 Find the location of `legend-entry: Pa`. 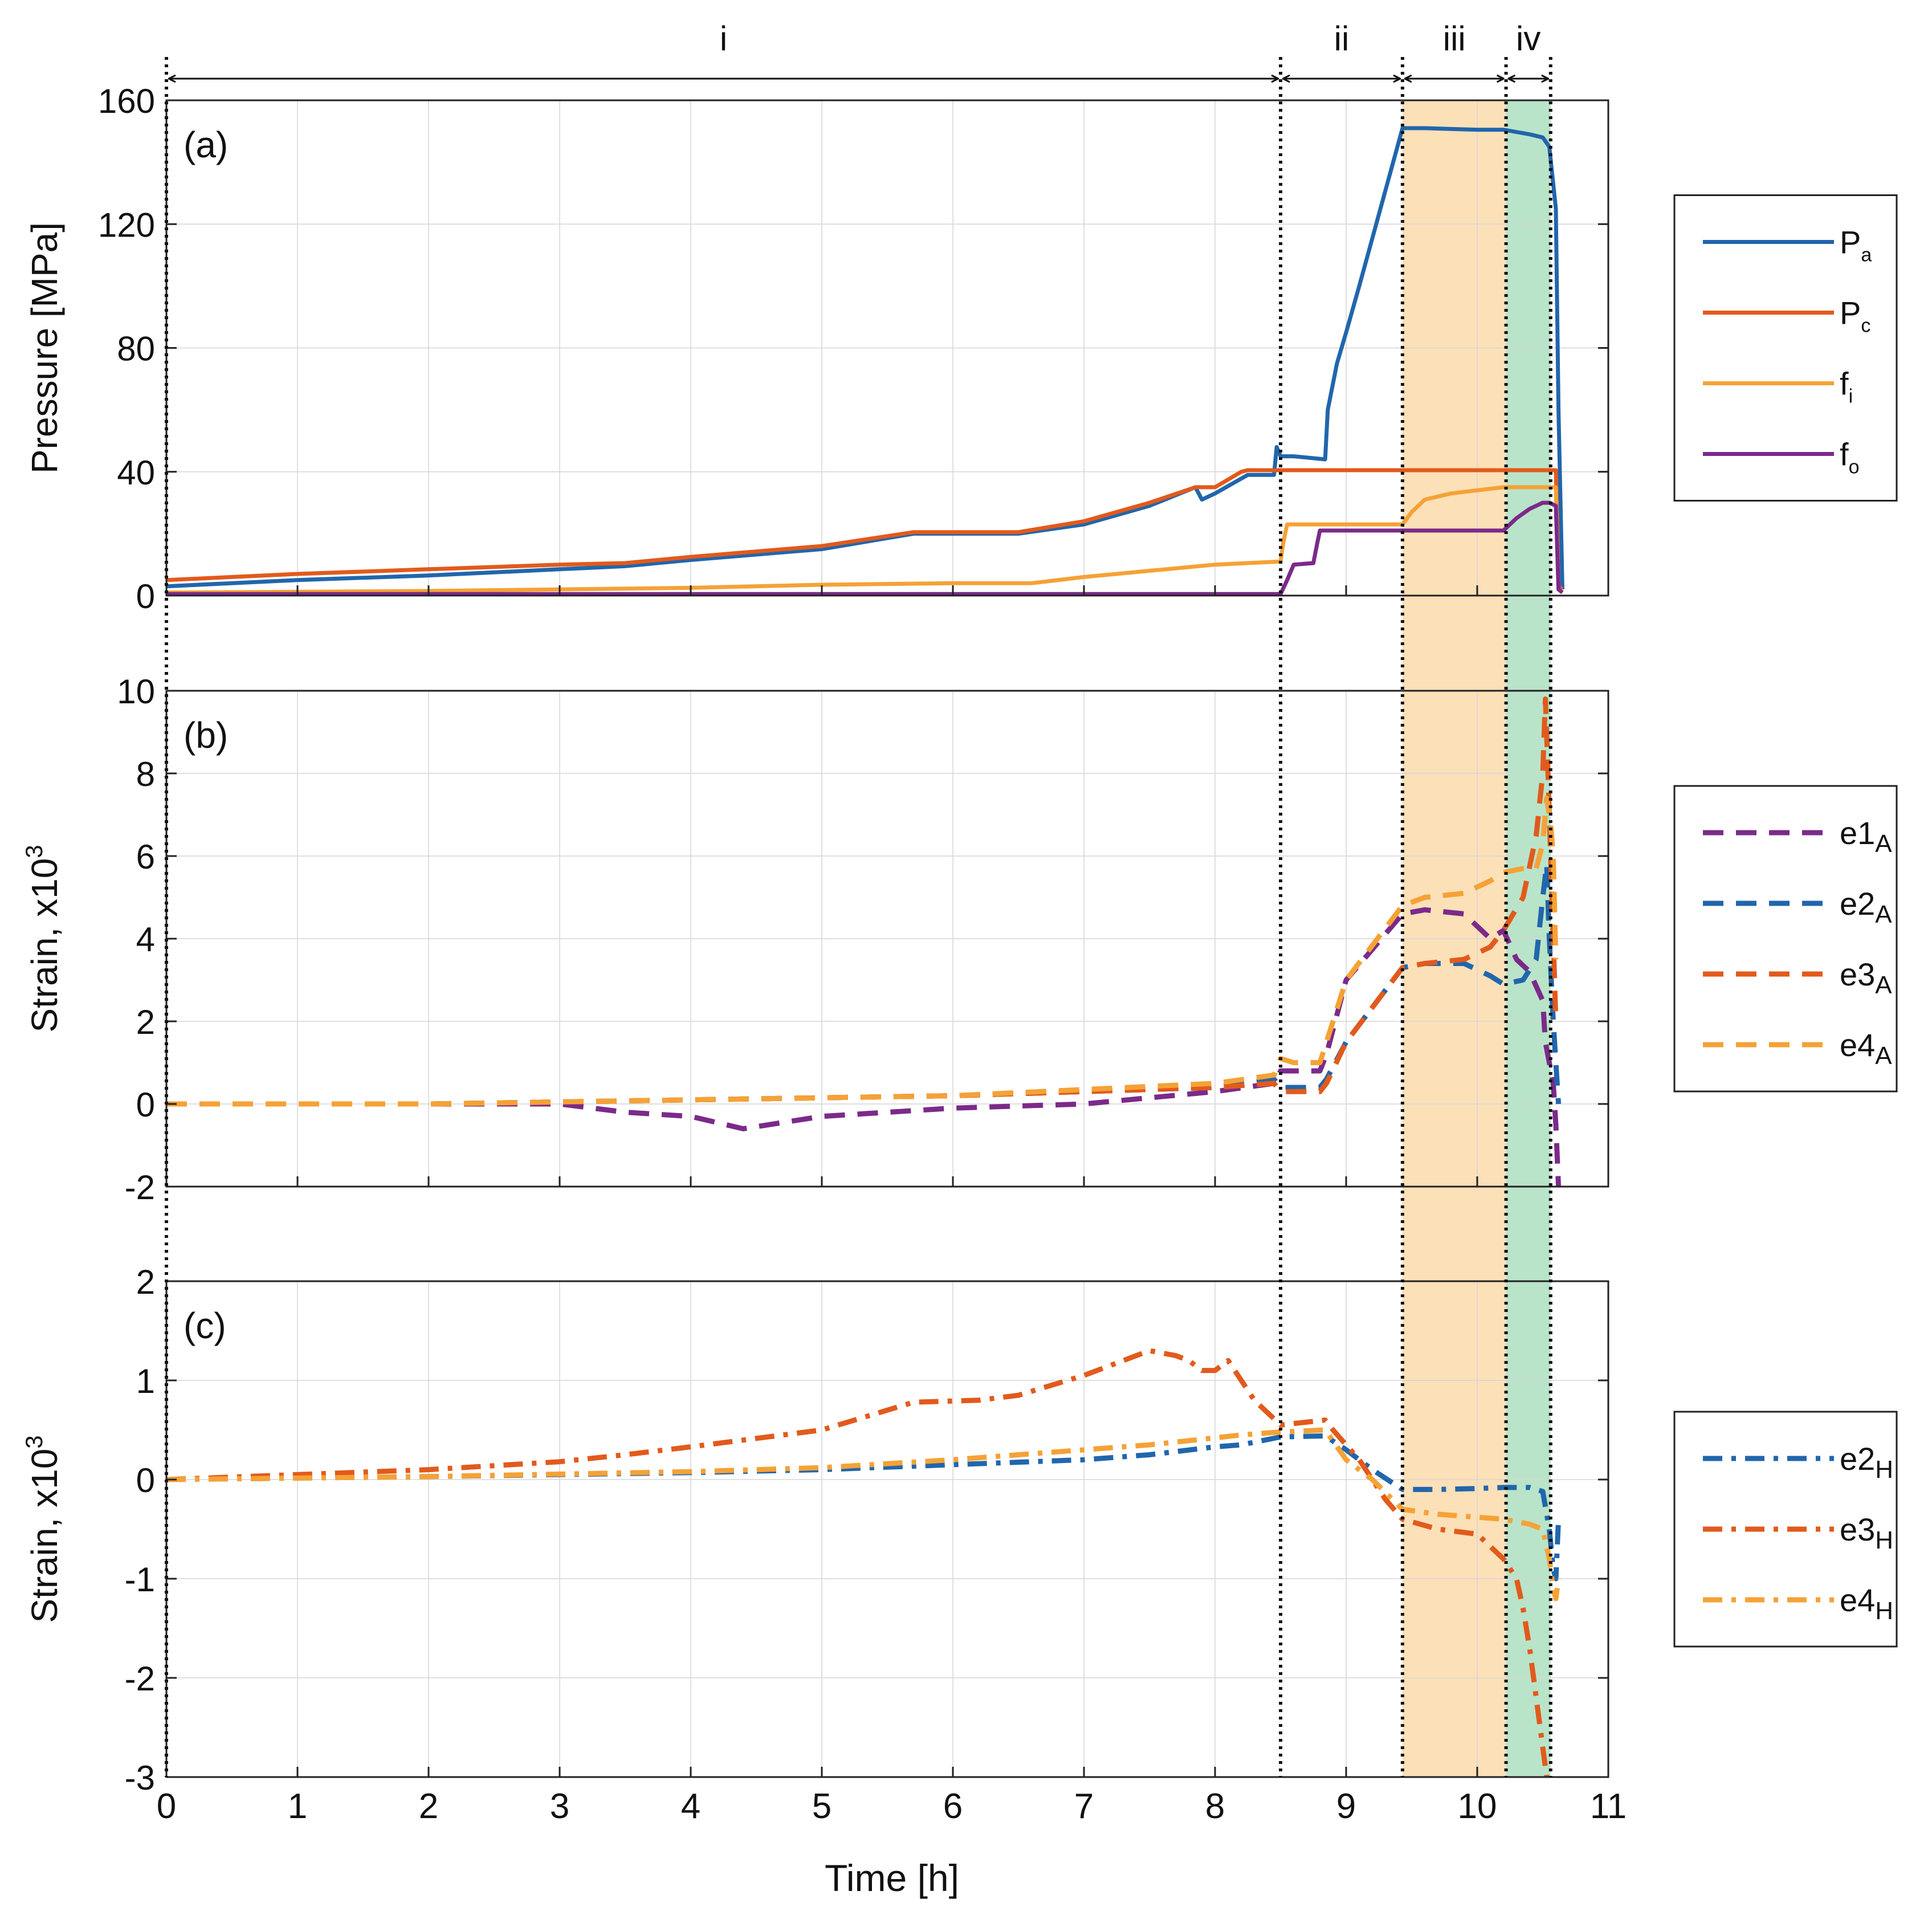

legend-entry: Pa is located at coordinates (1856, 245).